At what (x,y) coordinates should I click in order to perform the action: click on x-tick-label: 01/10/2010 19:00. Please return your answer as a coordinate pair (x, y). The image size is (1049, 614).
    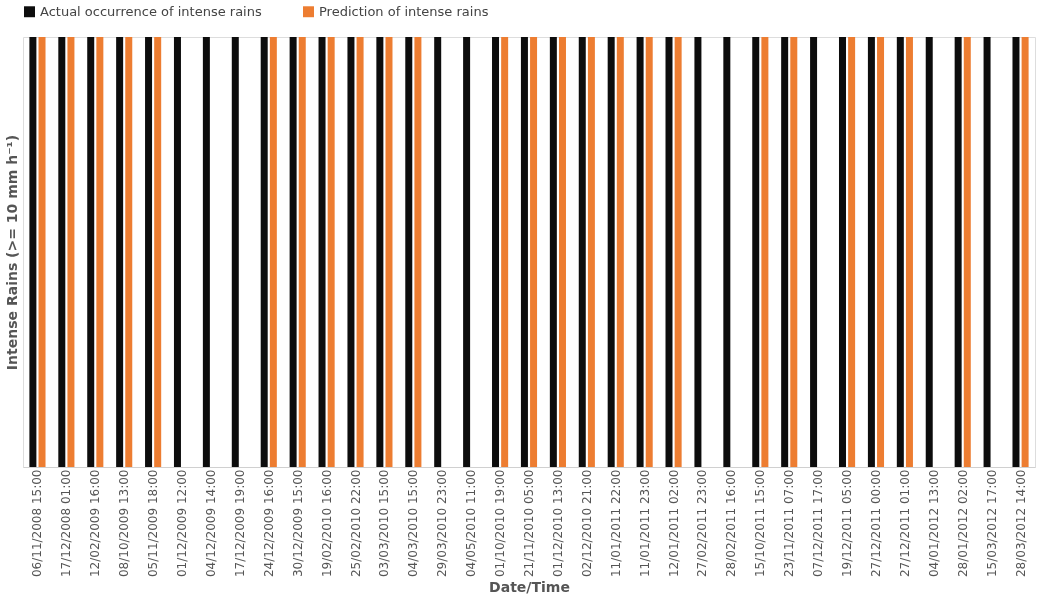
    Looking at the image, I should click on (500, 523).